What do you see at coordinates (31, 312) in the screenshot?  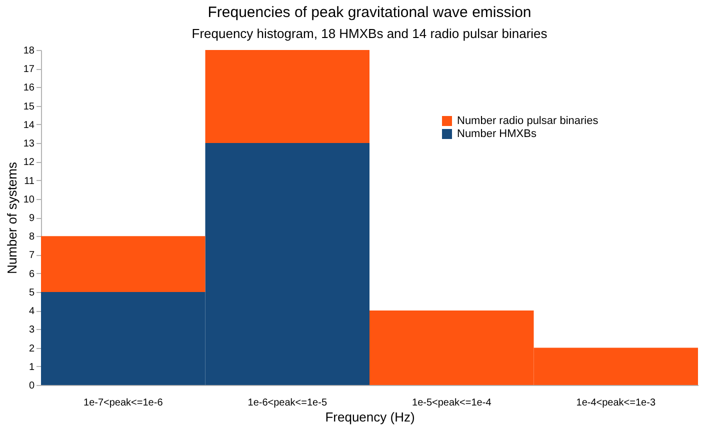 I see `y-tick-label: 4` at bounding box center [31, 312].